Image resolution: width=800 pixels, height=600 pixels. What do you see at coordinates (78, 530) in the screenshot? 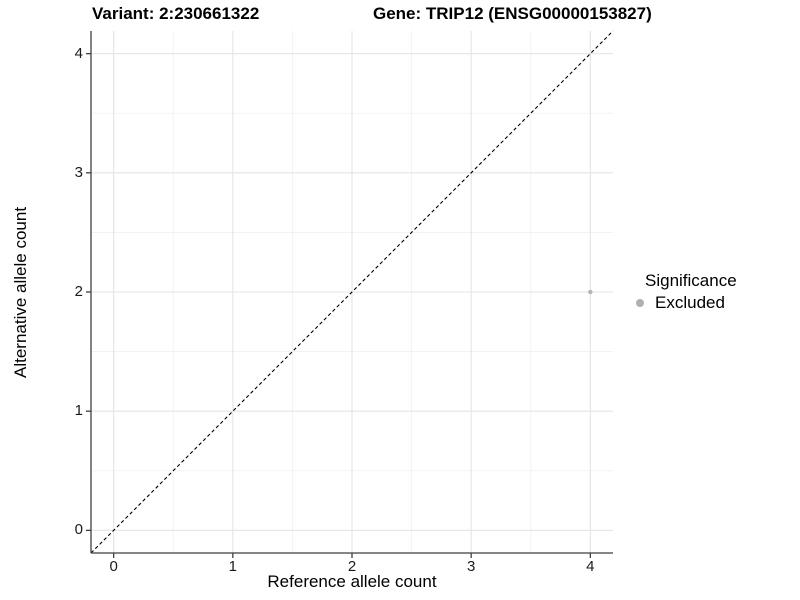
I see `y-tick-label: 0` at bounding box center [78, 530].